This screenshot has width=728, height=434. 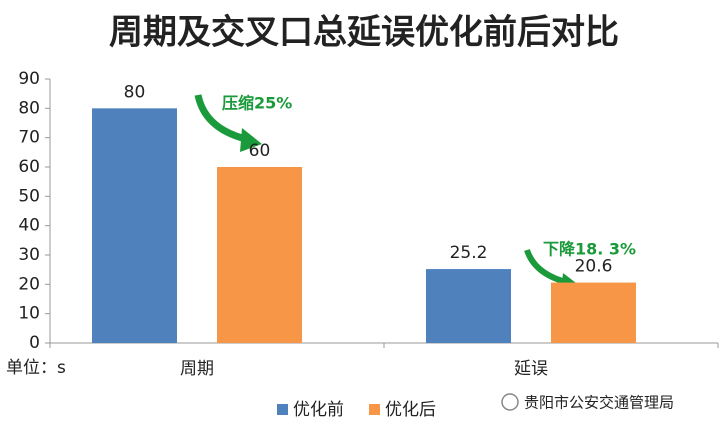 What do you see at coordinates (29, 255) in the screenshot?
I see `y-tick-label: 30` at bounding box center [29, 255].